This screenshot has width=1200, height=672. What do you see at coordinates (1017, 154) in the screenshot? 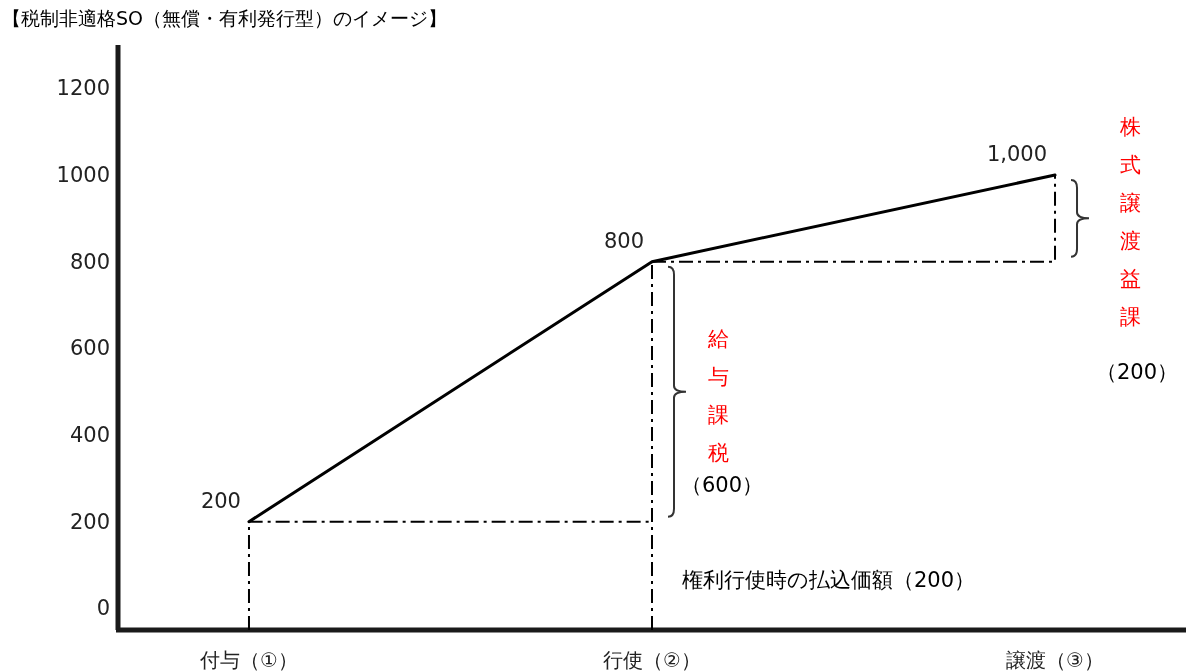
I see `data-label: 1,000` at bounding box center [1017, 154].